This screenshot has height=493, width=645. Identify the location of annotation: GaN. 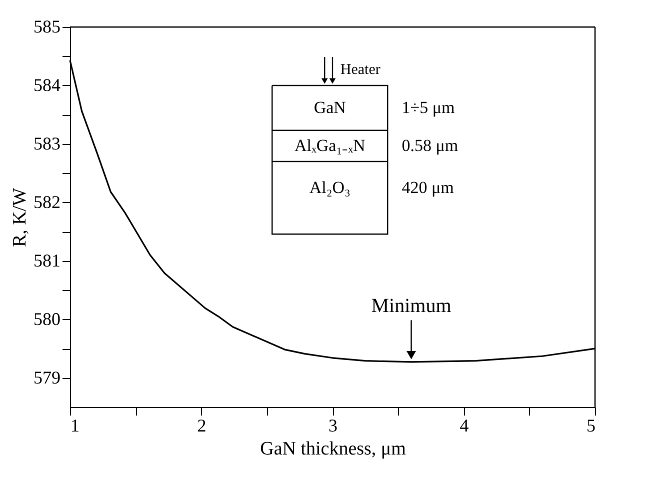
(330, 107).